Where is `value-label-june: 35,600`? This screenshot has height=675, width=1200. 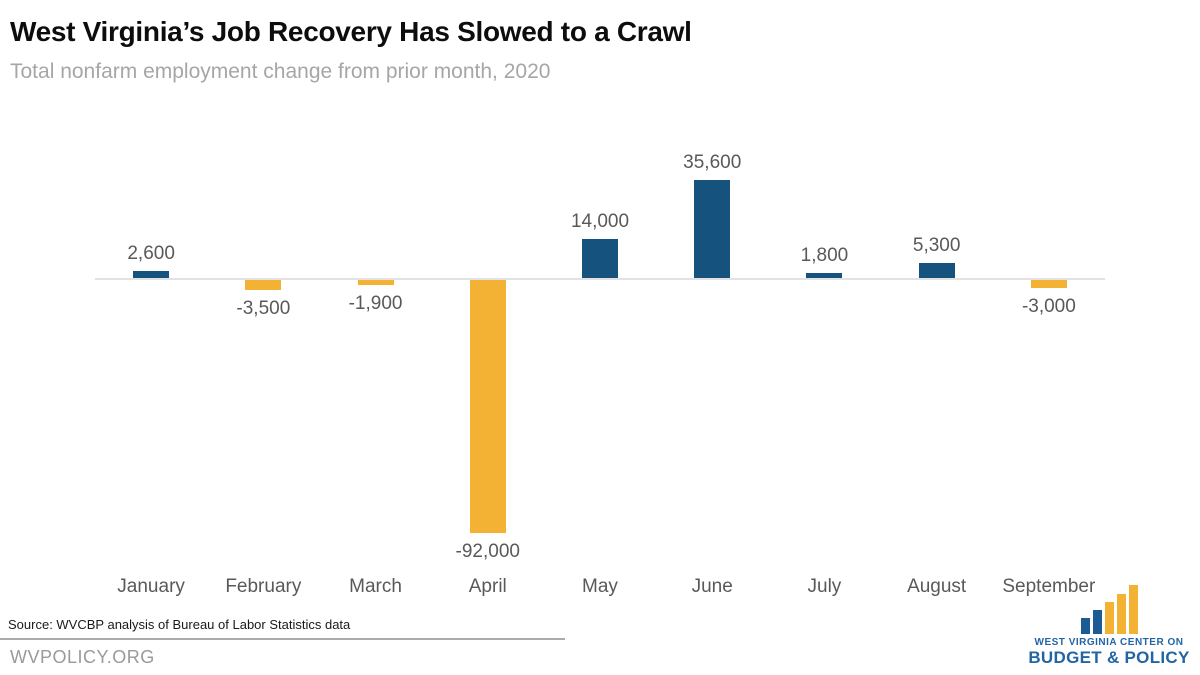
value-label-june: 35,600 is located at coordinates (712, 162).